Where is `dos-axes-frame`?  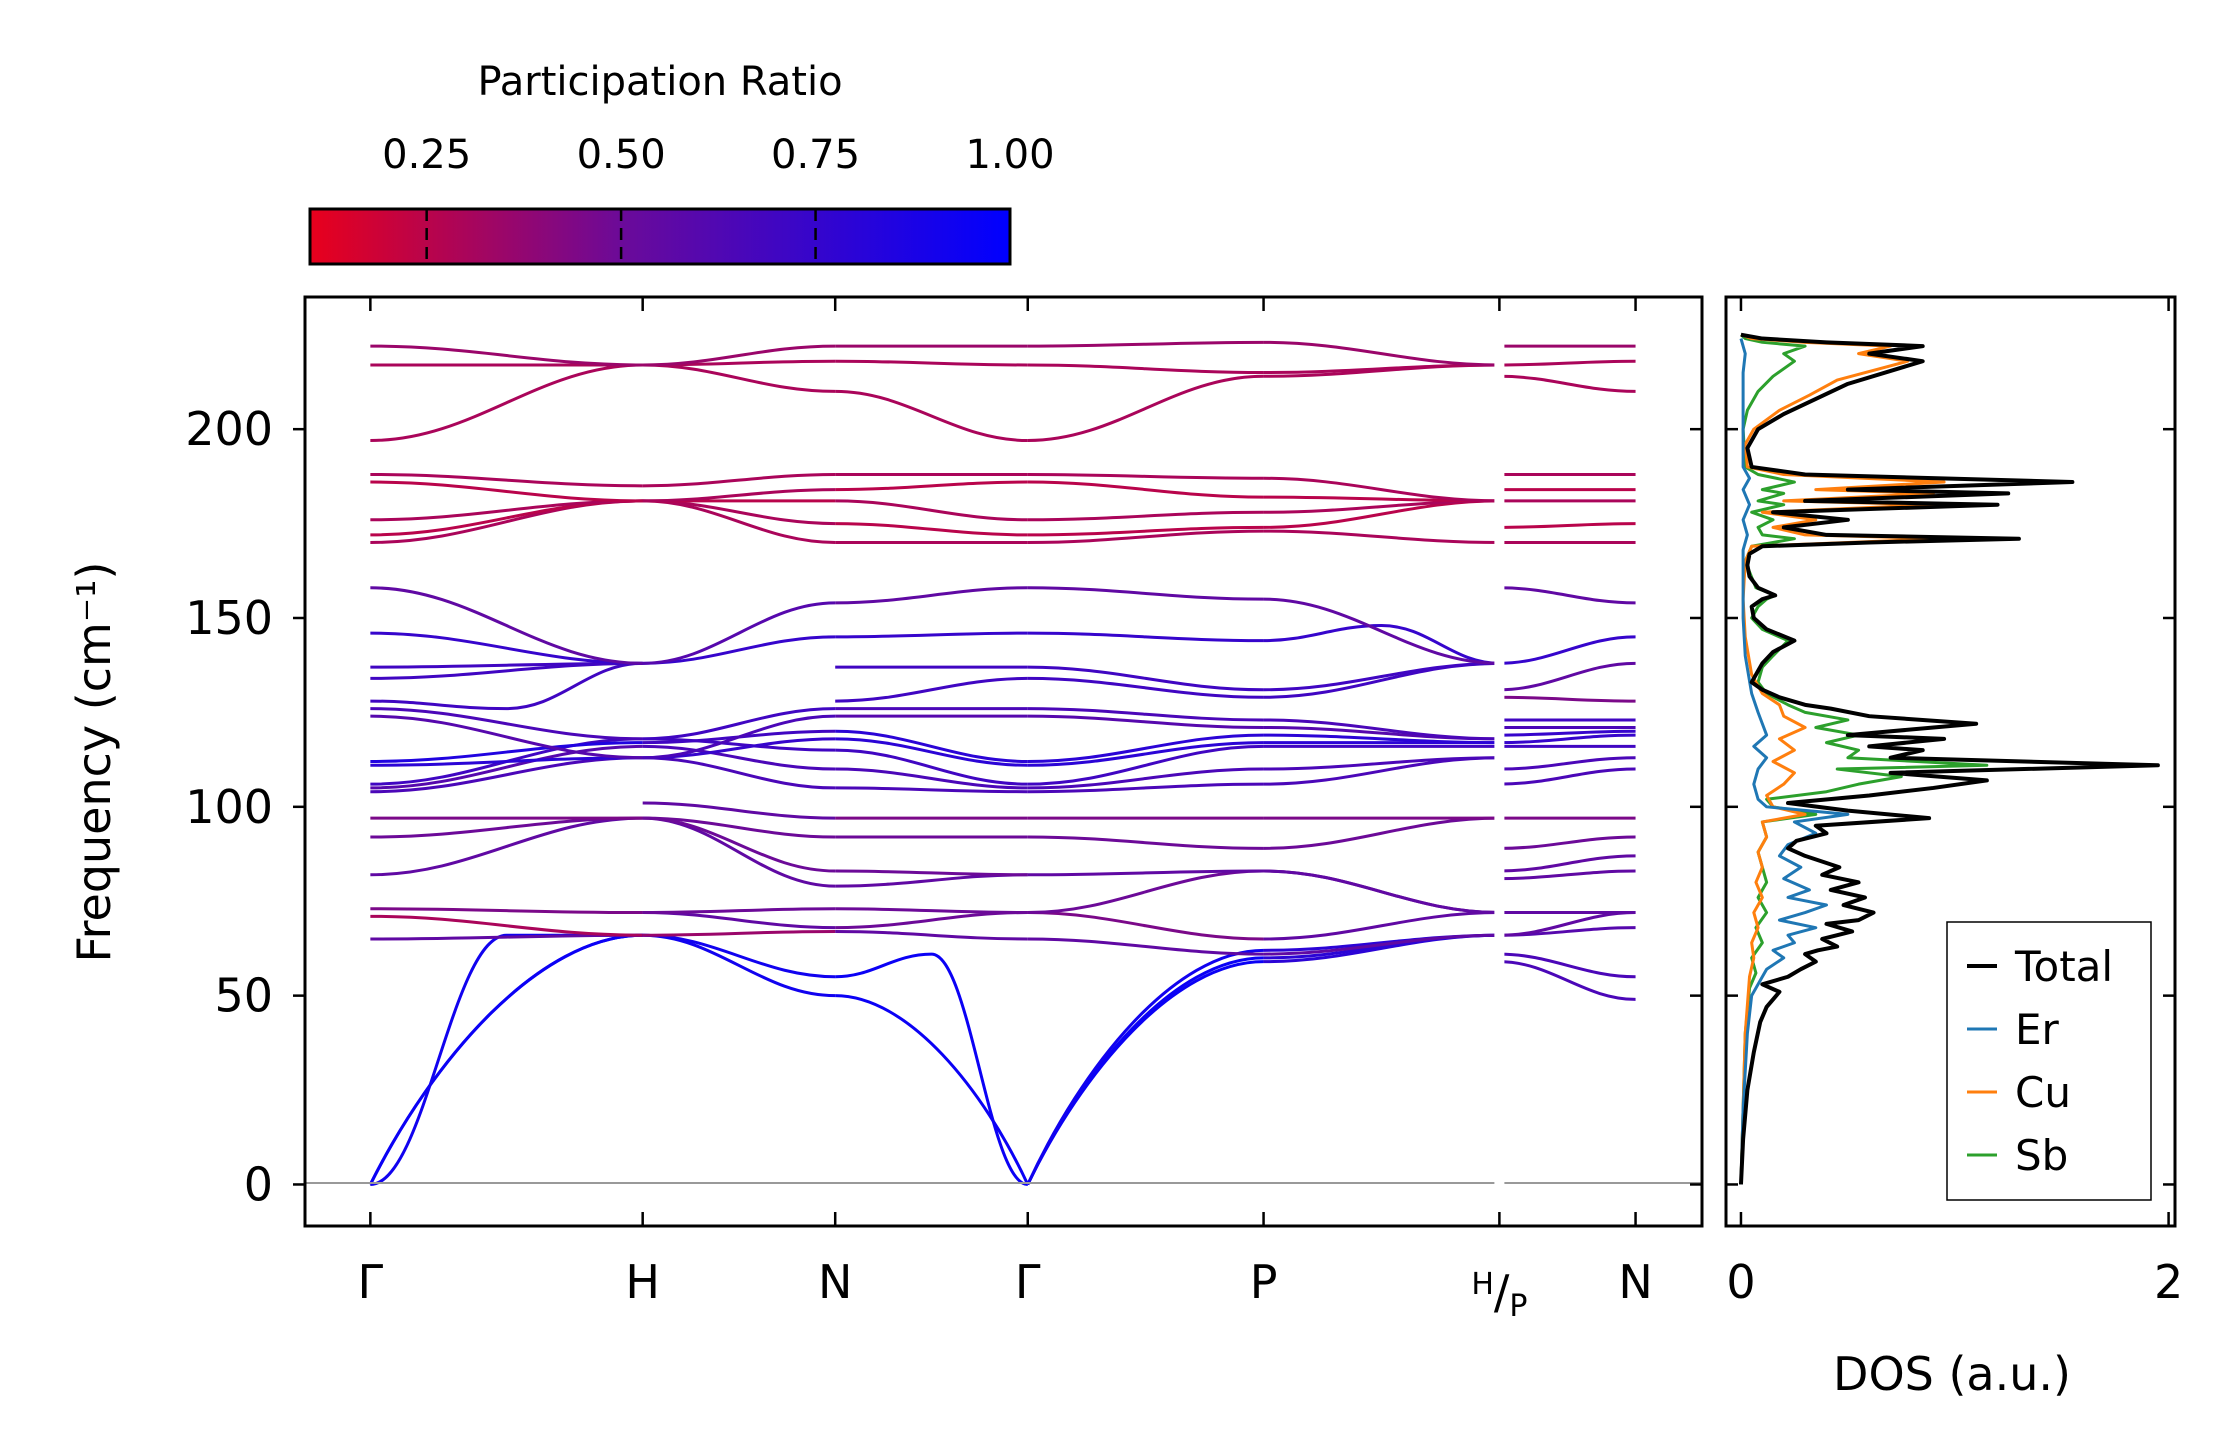
dos-axes-frame is located at coordinates (1950, 761).